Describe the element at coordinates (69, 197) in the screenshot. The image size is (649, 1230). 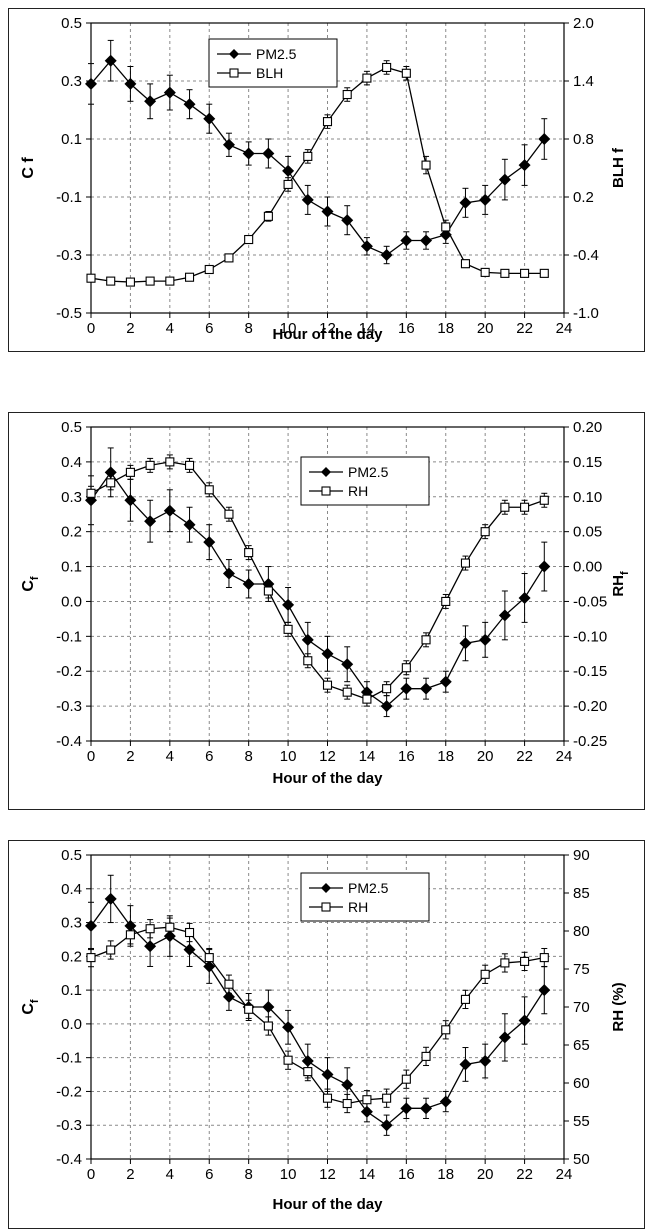
I see `y-tick-label: -0.1` at that location.